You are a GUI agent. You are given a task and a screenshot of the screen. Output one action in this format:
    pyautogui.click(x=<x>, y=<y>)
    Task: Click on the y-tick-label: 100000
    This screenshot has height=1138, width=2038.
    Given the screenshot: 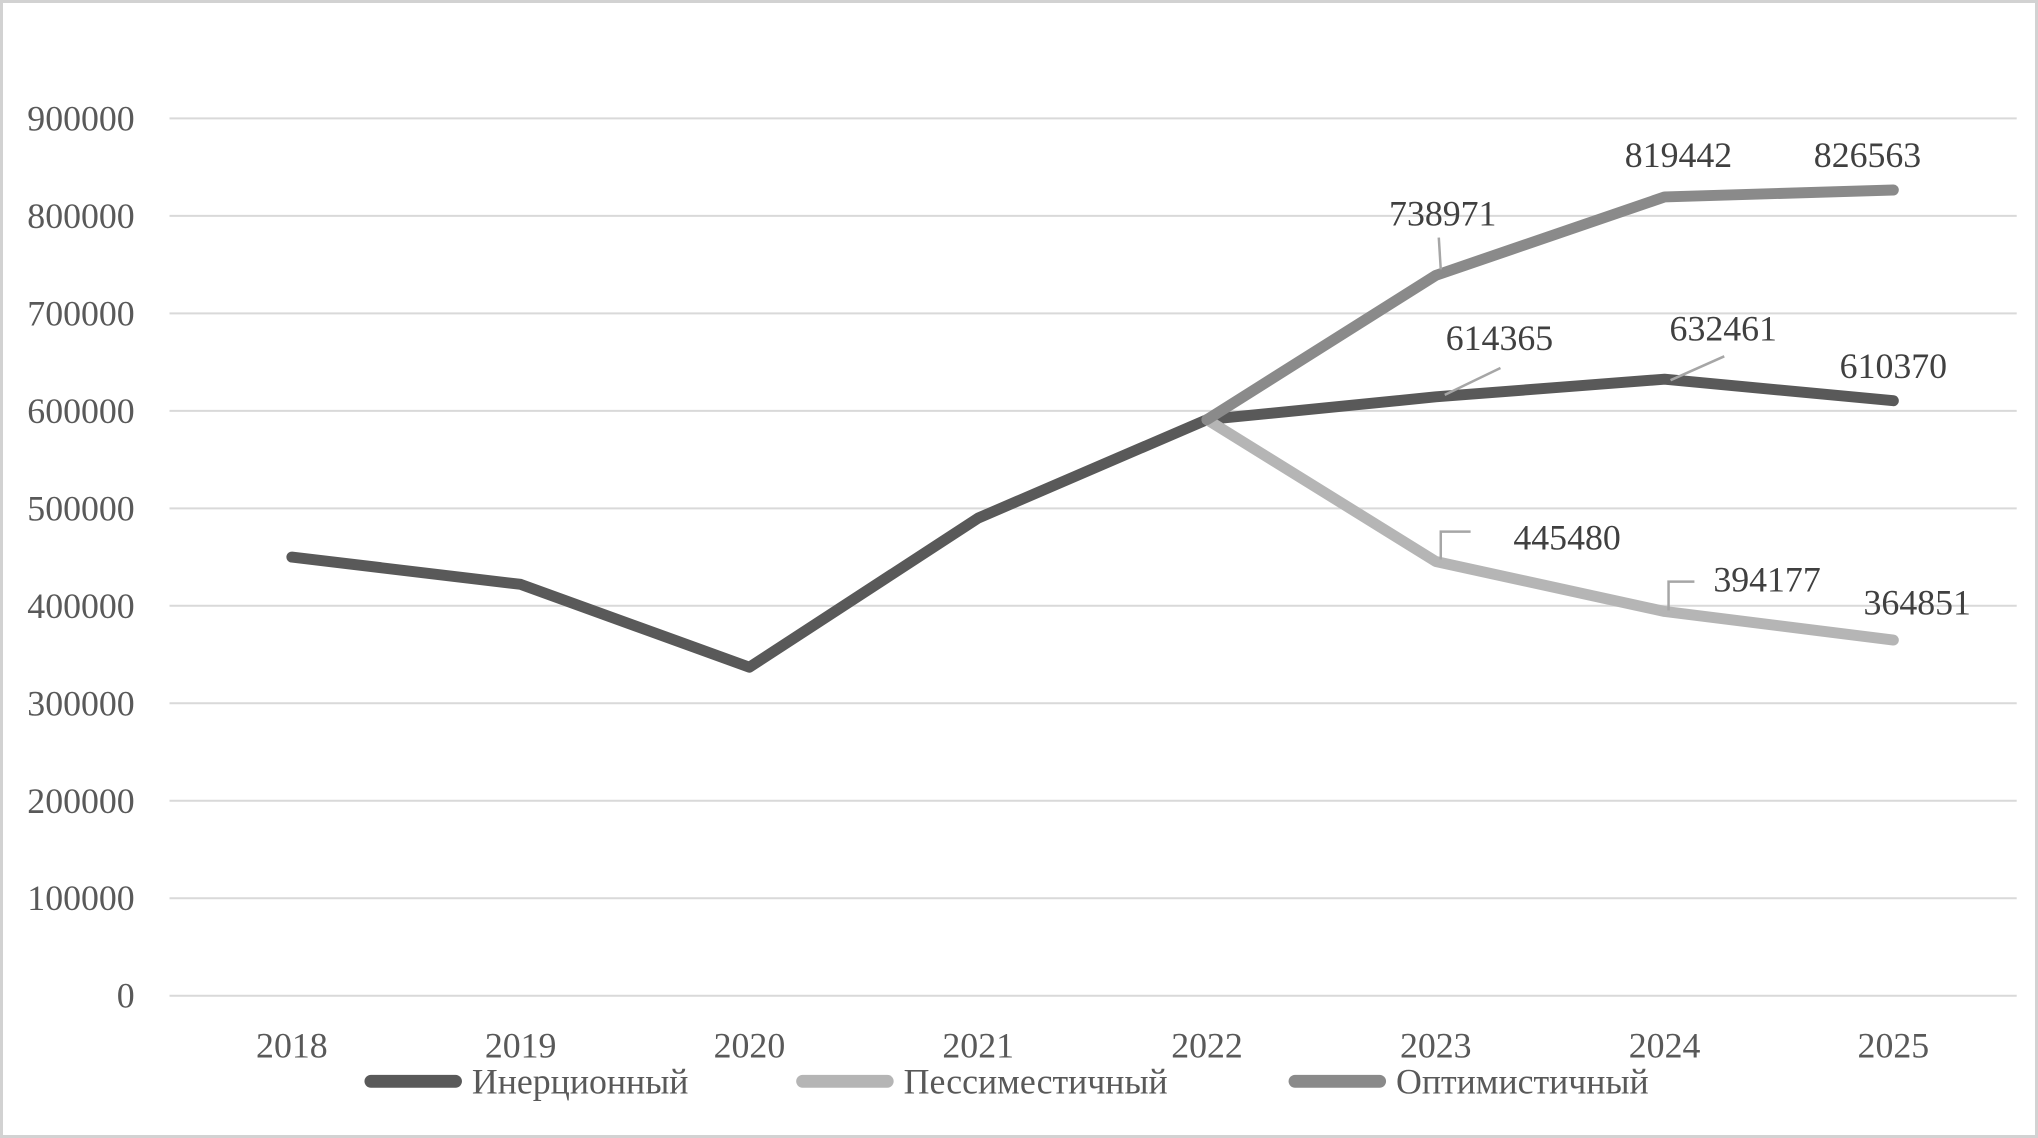 What is the action you would take?
    pyautogui.click(x=80, y=898)
    